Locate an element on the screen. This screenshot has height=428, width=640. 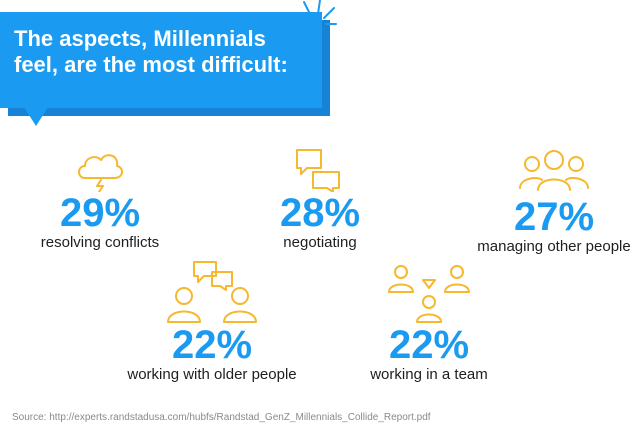
two-people-talking-icon is located at coordinates (212, 292).